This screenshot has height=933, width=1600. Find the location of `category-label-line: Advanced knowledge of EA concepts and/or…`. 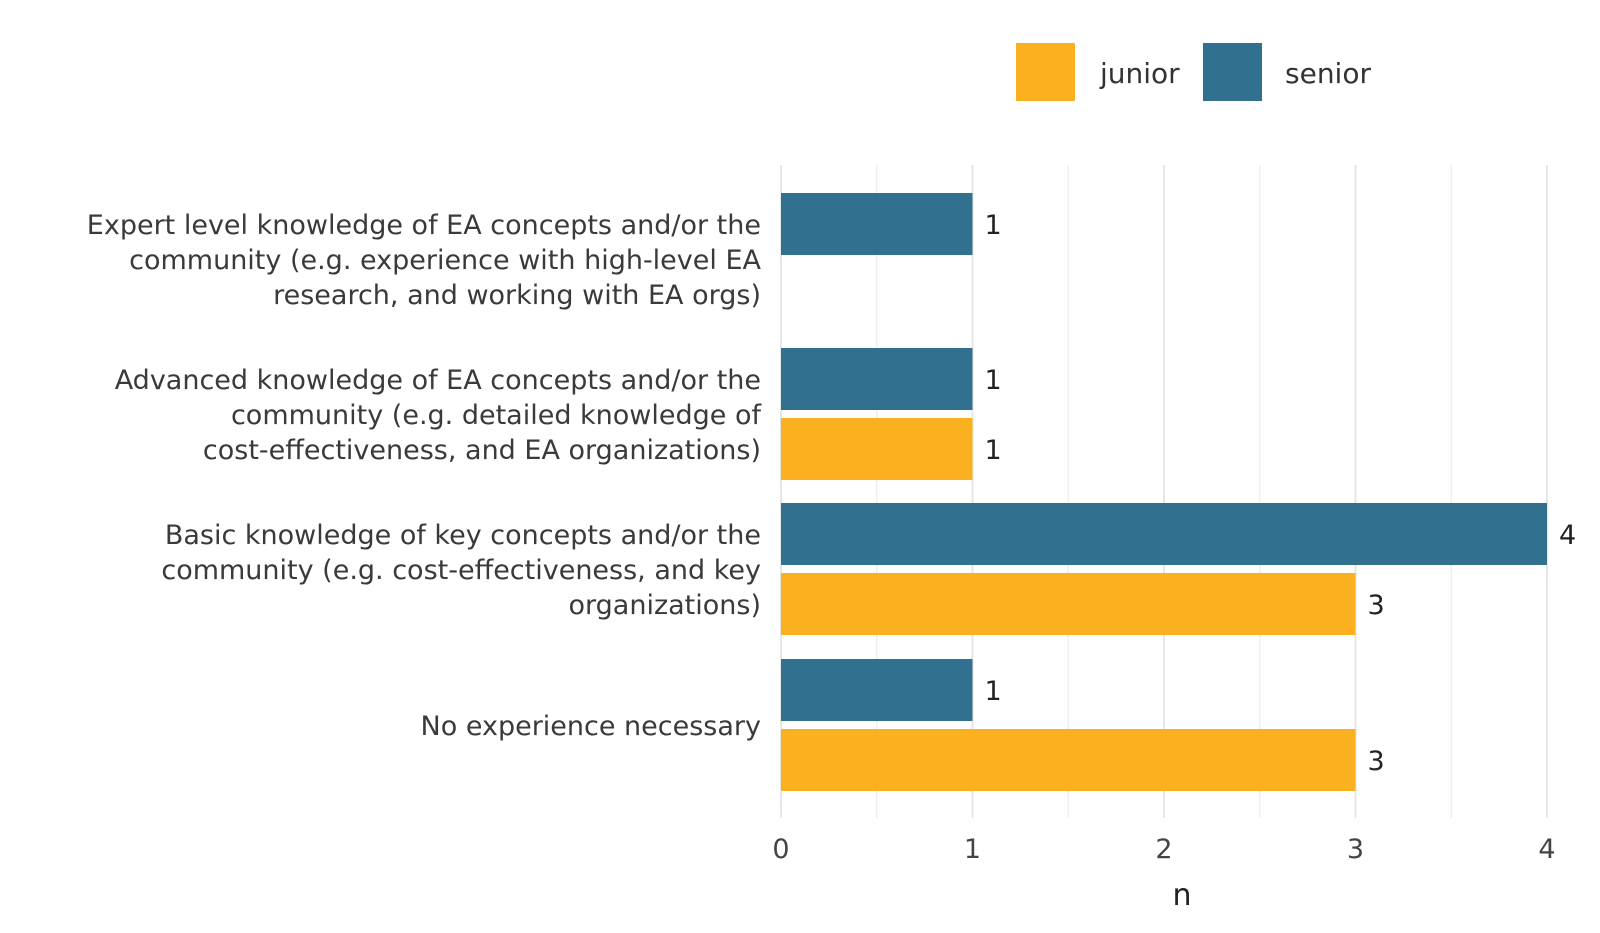

category-label-line: Advanced knowledge of EA concepts and/or… is located at coordinates (438, 380).